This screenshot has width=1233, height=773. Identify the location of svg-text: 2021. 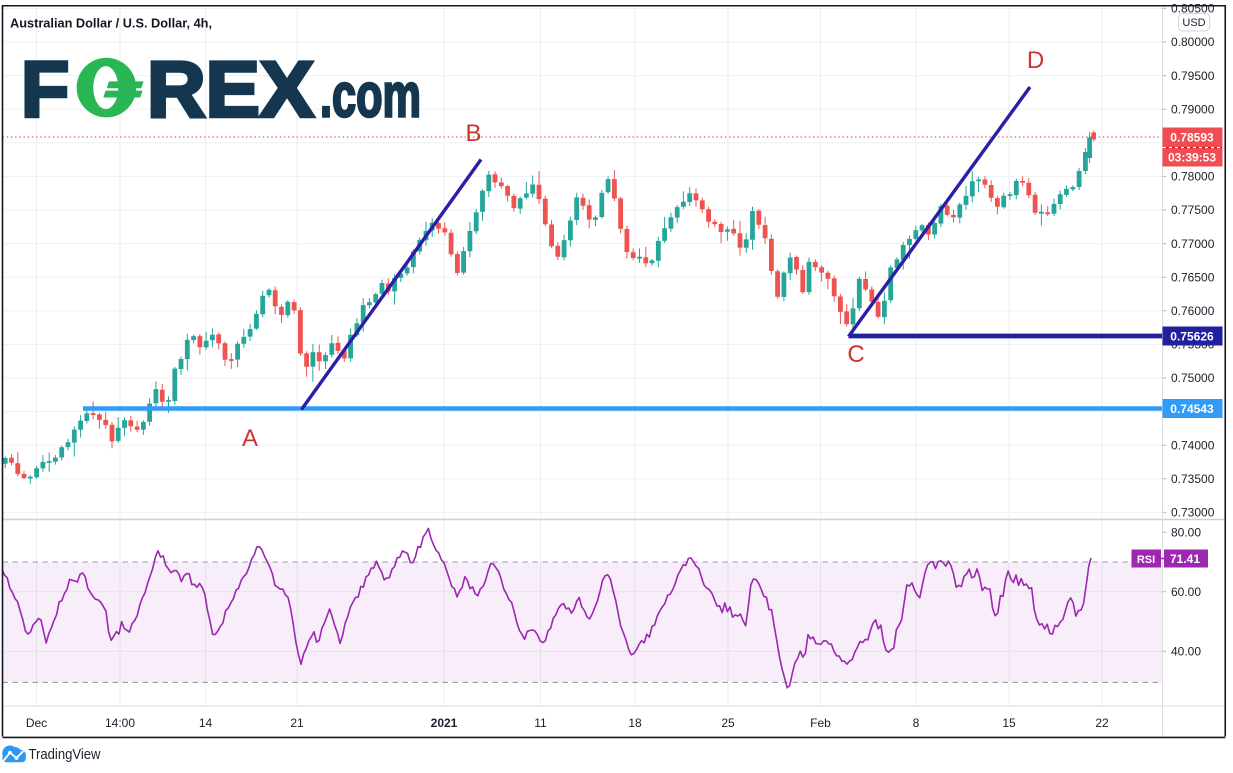
(444, 723).